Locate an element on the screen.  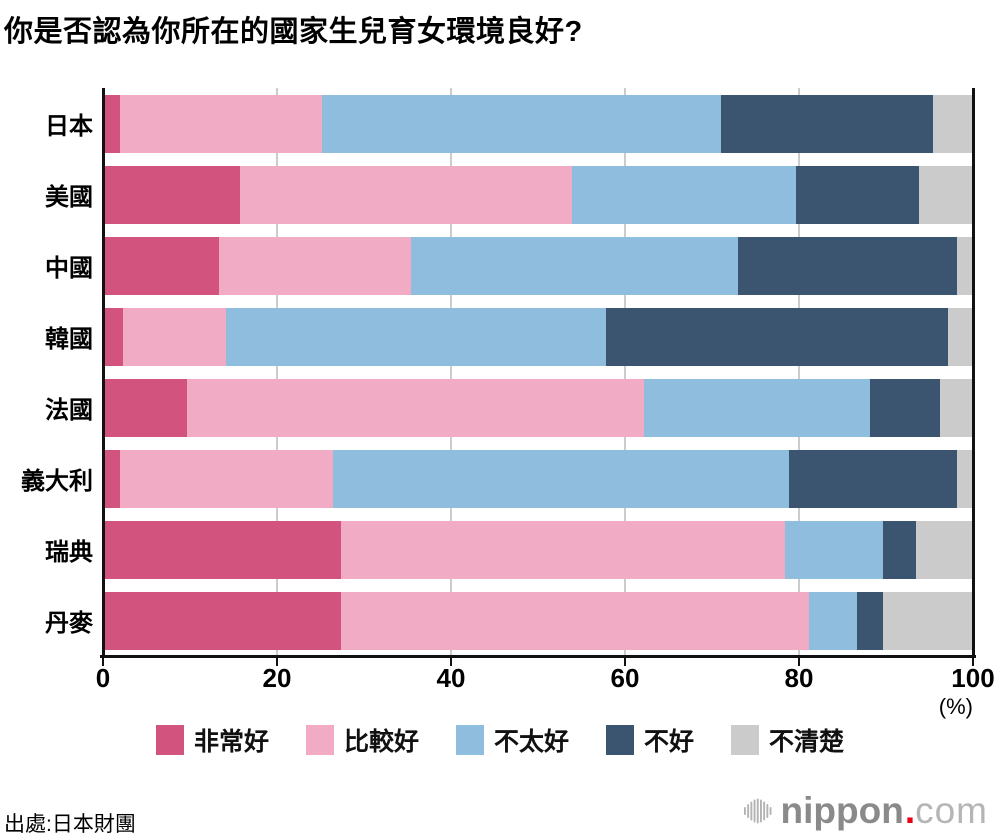
bar-row-美國 is located at coordinates (538, 194).